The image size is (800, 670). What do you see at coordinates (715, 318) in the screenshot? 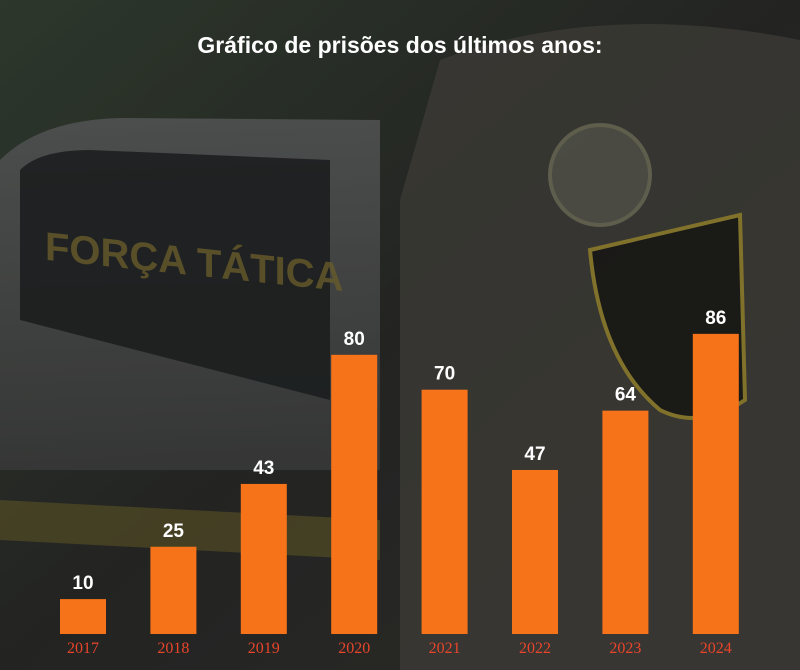
I see `value-label: 86` at bounding box center [715, 318].